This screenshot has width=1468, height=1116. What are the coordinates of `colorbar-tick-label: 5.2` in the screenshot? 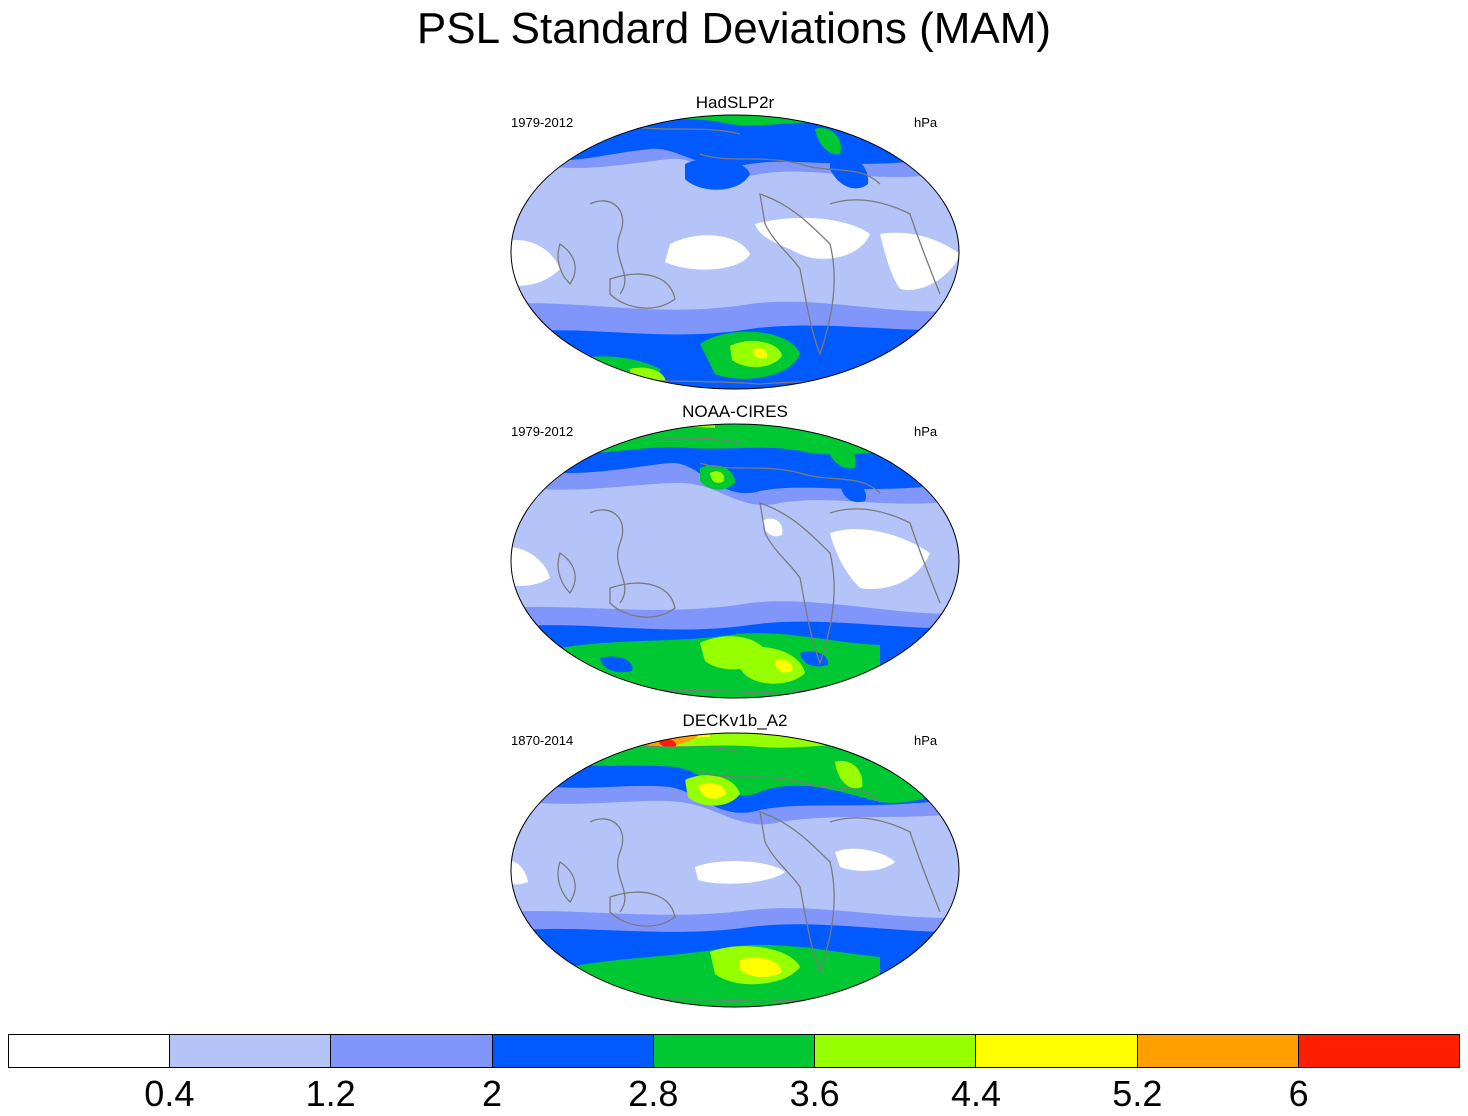 It's located at (1137, 1093).